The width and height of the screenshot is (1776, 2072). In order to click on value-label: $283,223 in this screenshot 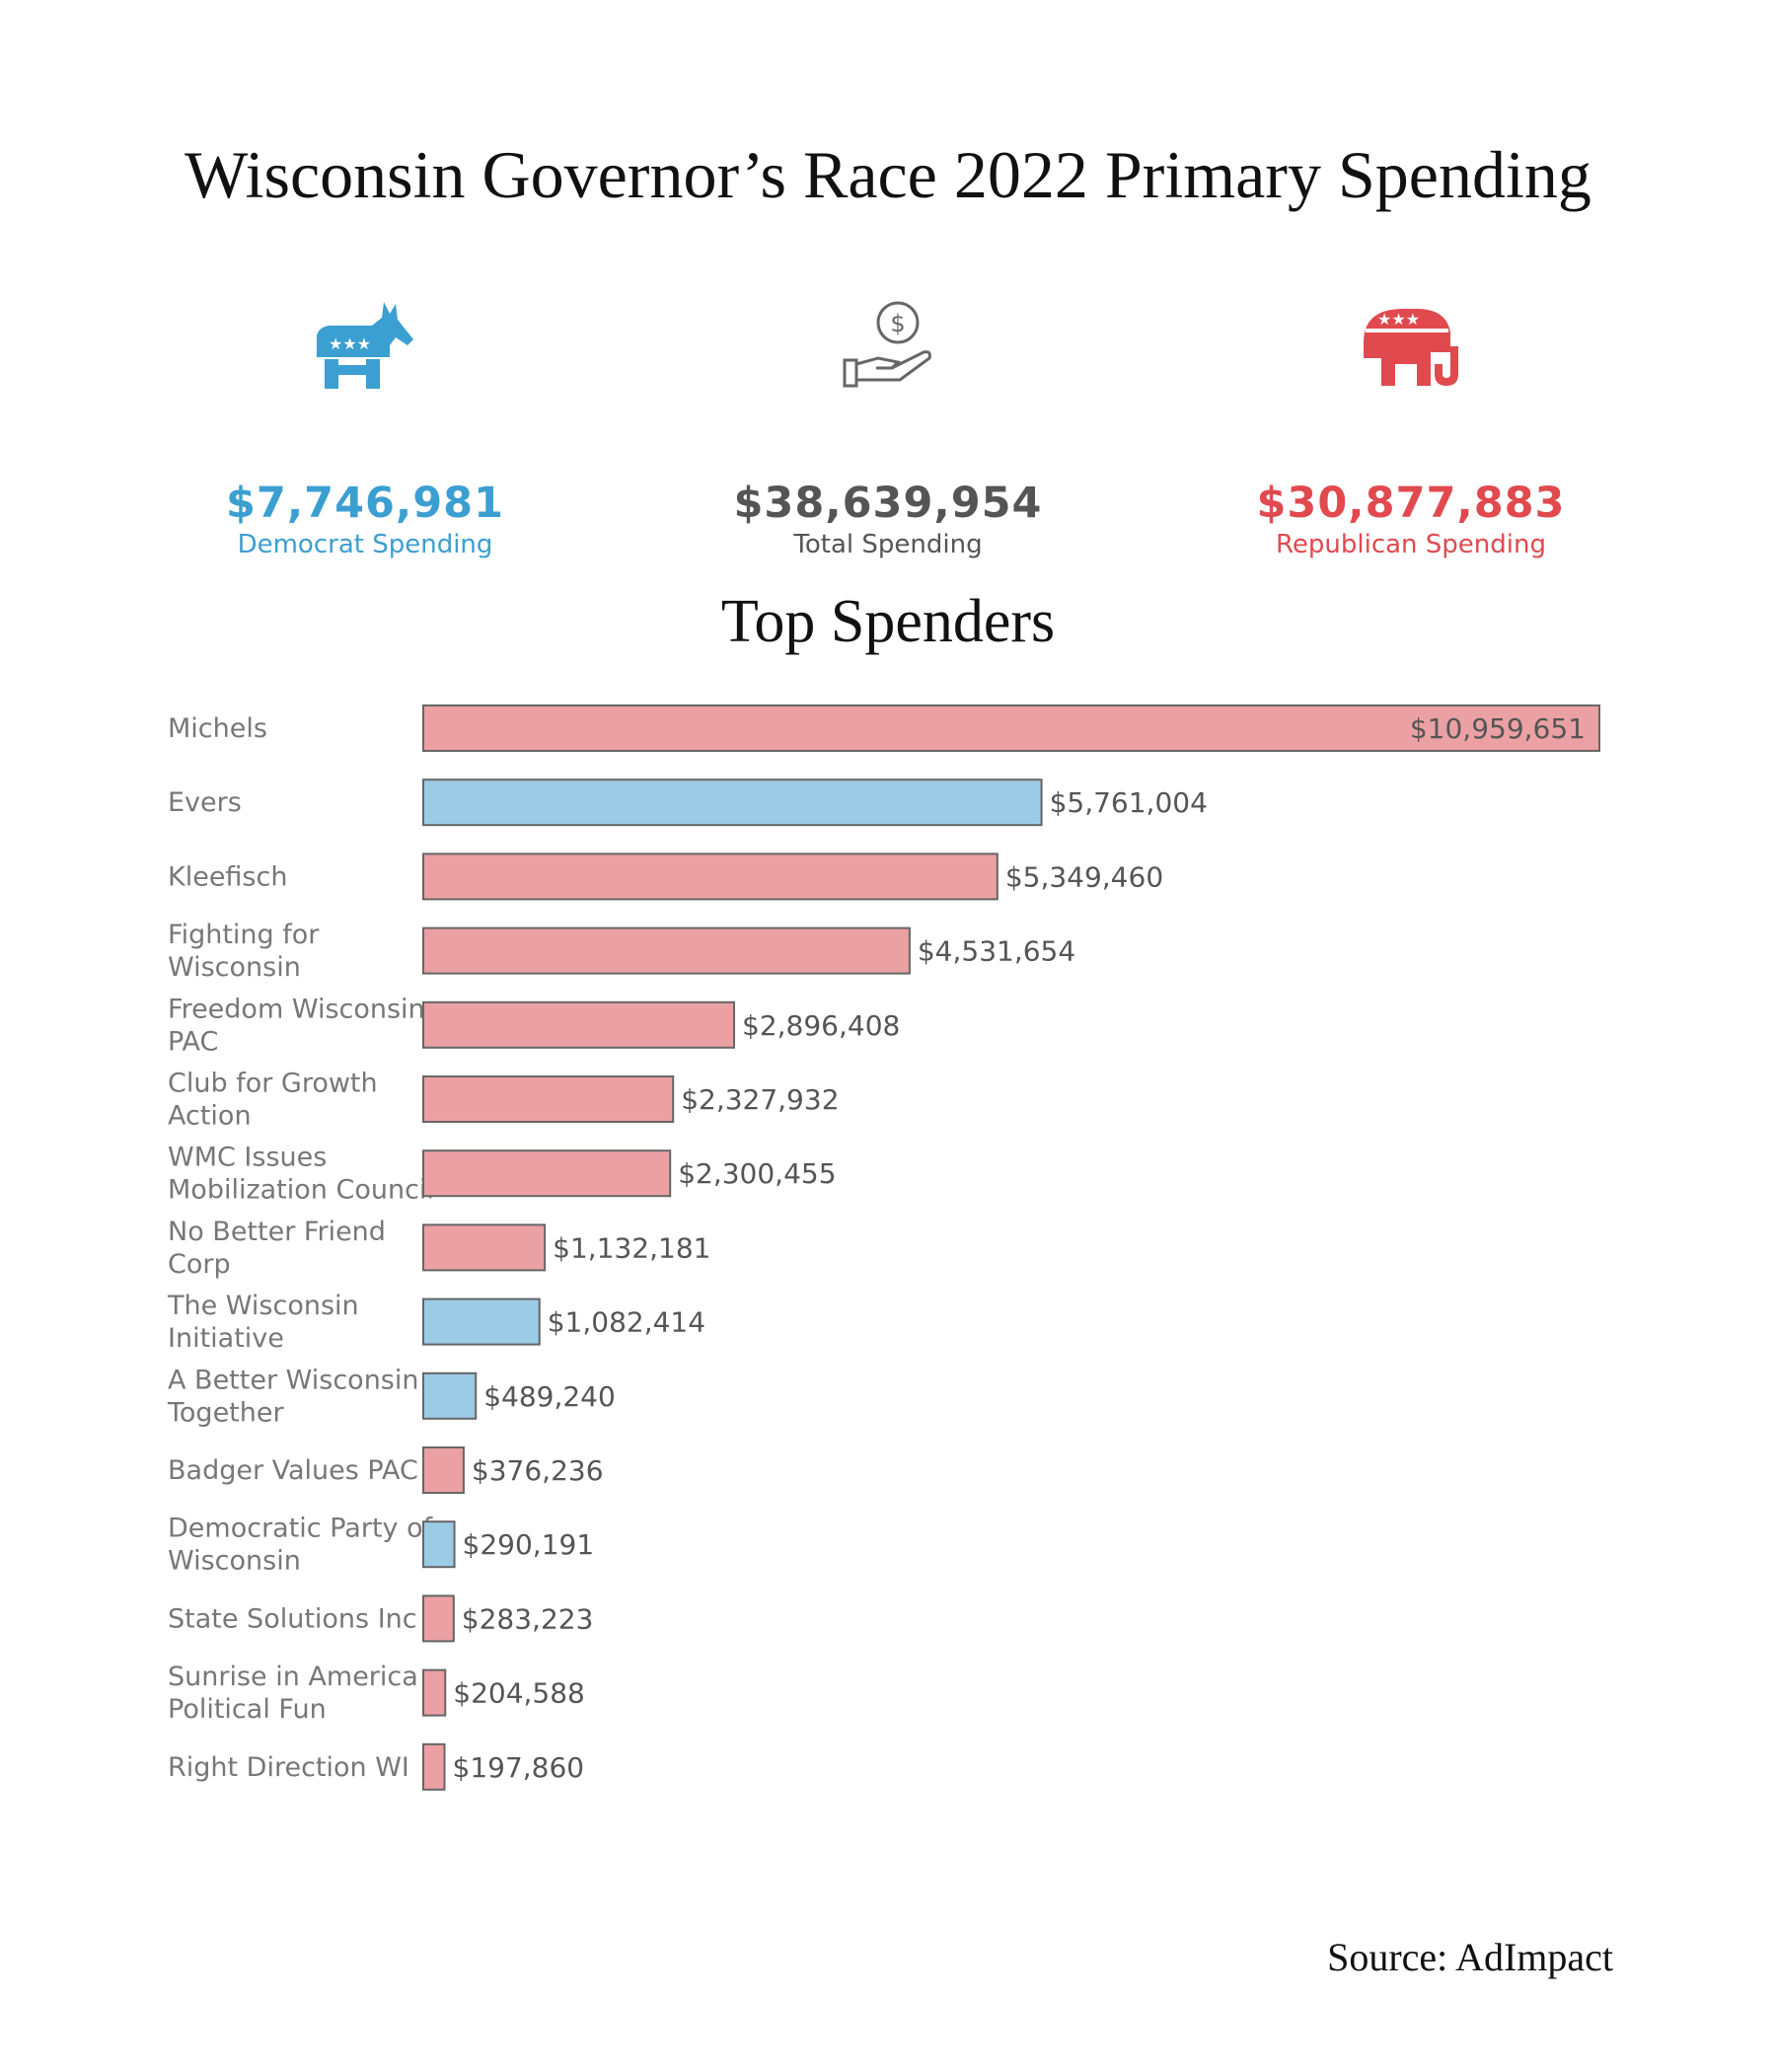, I will do `click(528, 1618)`.